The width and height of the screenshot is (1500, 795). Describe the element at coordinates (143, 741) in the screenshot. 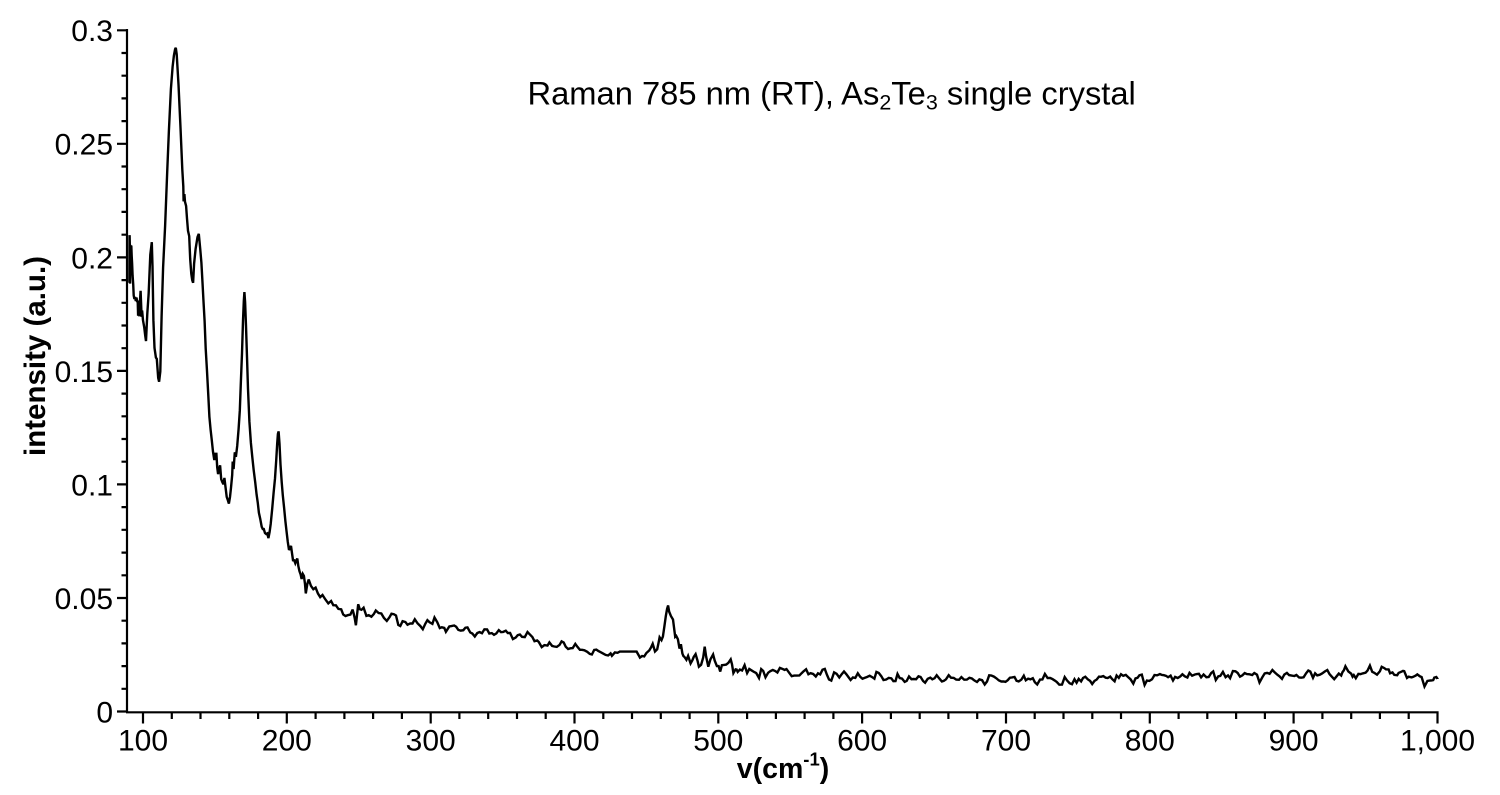

I see `svg-text: 100` at that location.